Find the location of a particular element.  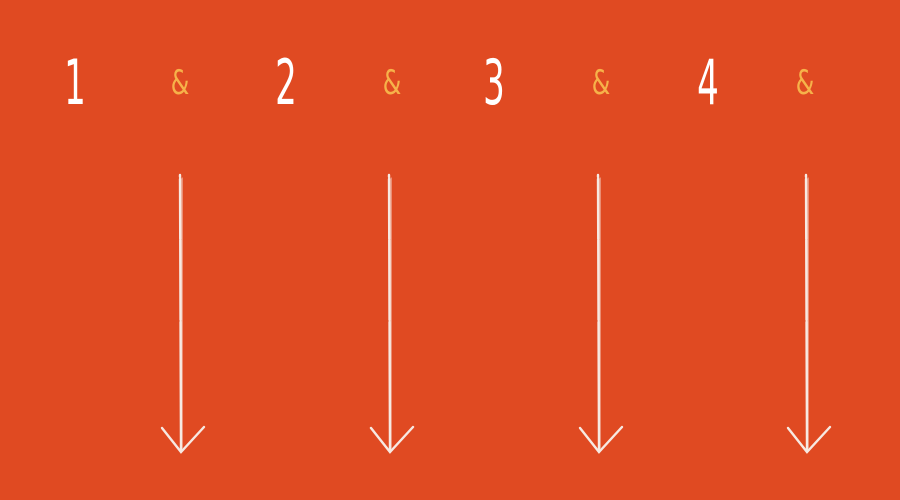

beat-1-label: 1 is located at coordinates (75, 82).